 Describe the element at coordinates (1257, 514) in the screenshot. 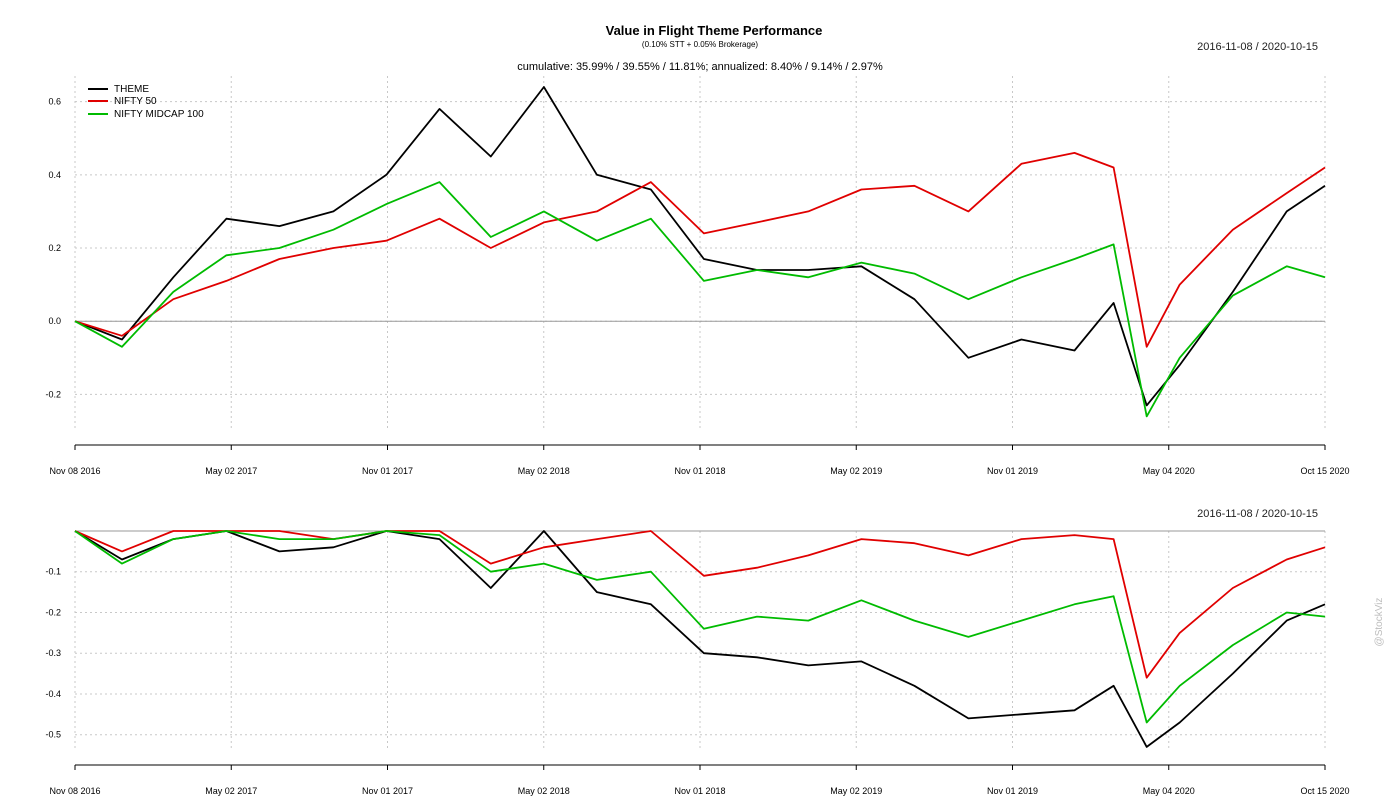

I see `bottom-date-range: 2016-11-08 / 2020-10-15` at that location.